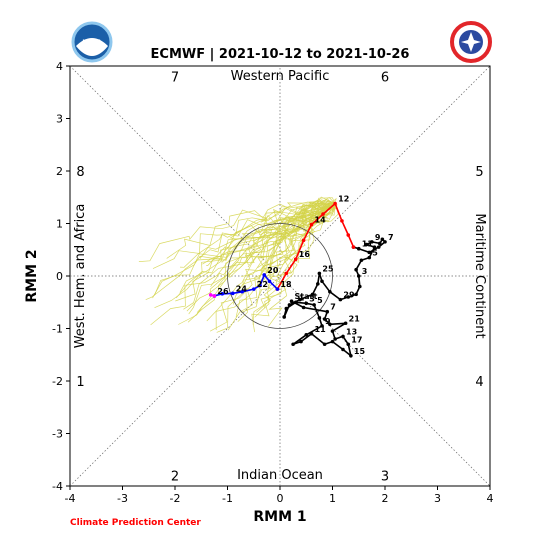  I want to click on y-tick-label: 2, so click(59, 171).